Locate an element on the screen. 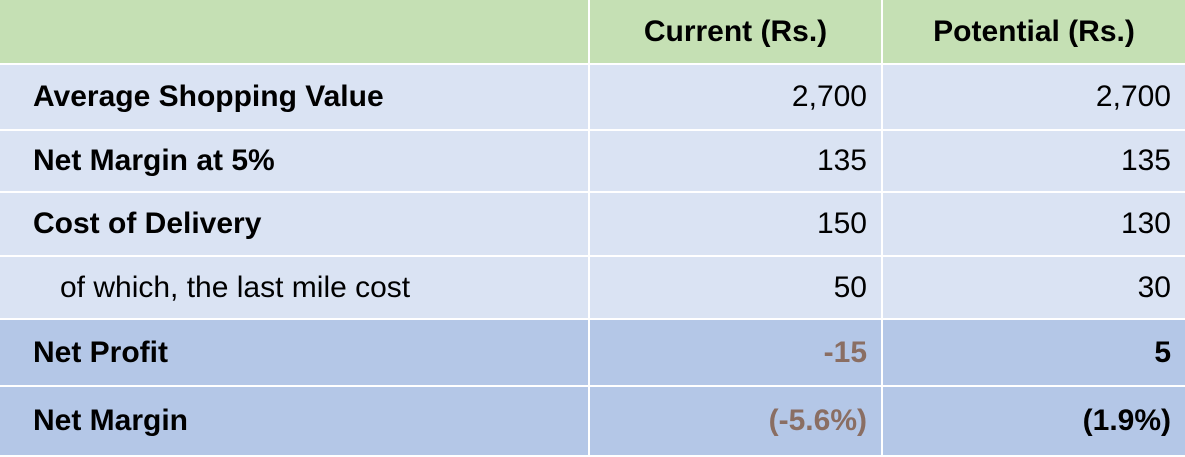 Image resolution: width=1185 pixels, height=457 pixels. row-label-last-mile-cost: of which, the last mile cost is located at coordinates (295, 288).